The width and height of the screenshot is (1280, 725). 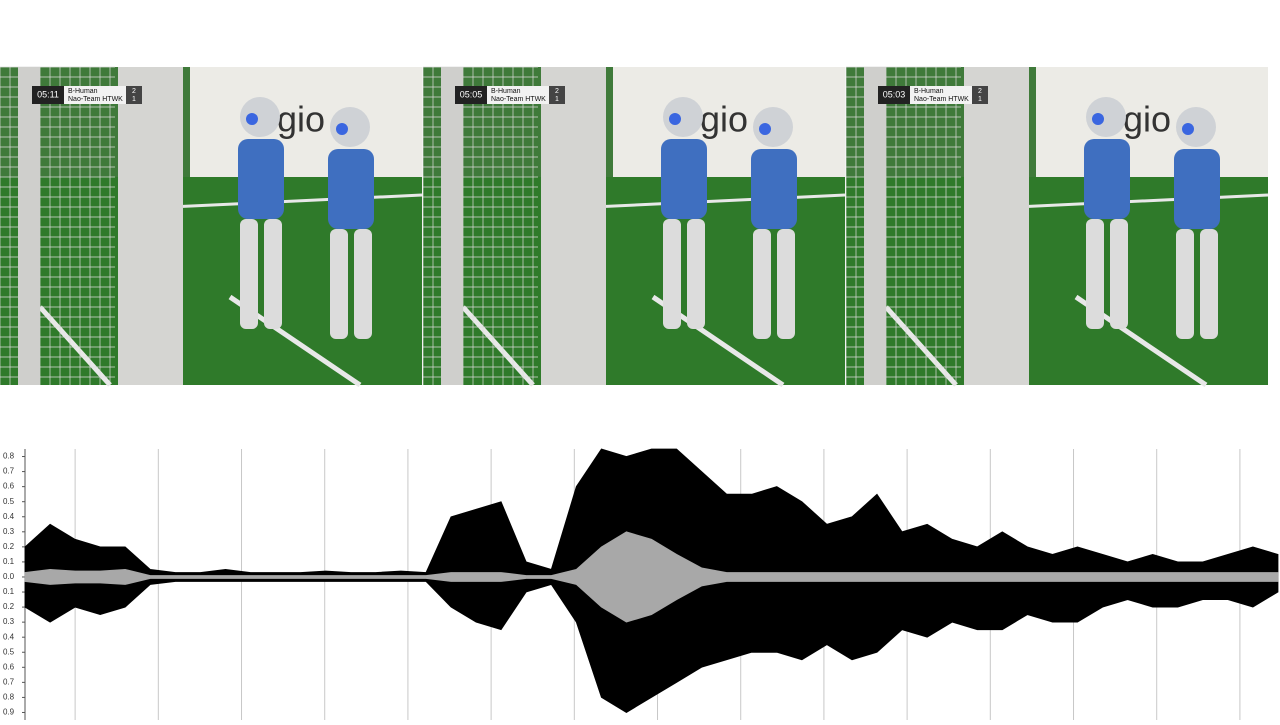 I want to click on score-clock: 05:05, so click(x=471, y=94).